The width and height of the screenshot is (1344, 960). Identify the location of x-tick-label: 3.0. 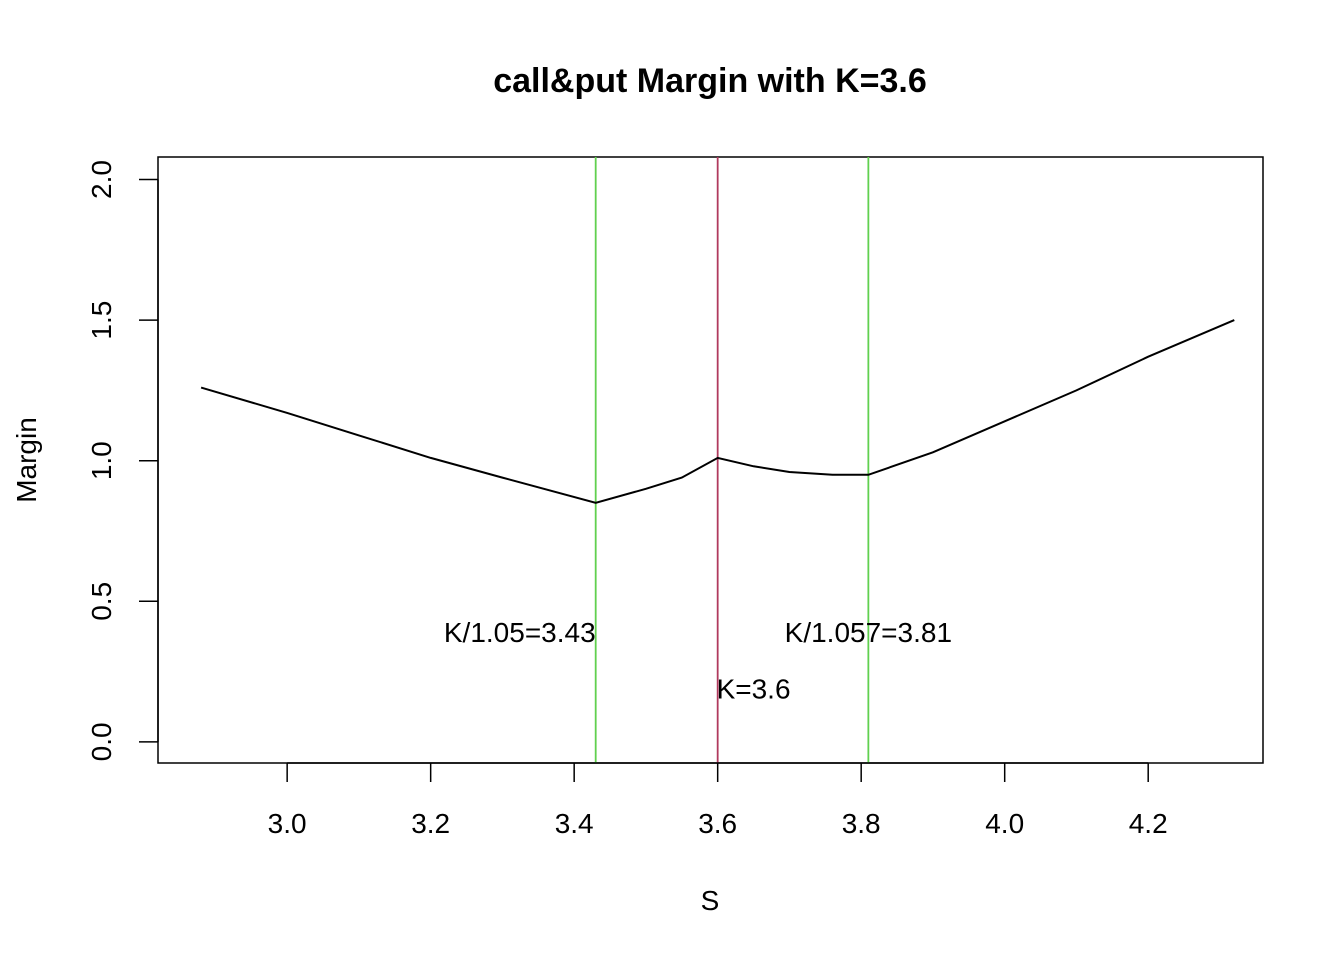
(287, 823).